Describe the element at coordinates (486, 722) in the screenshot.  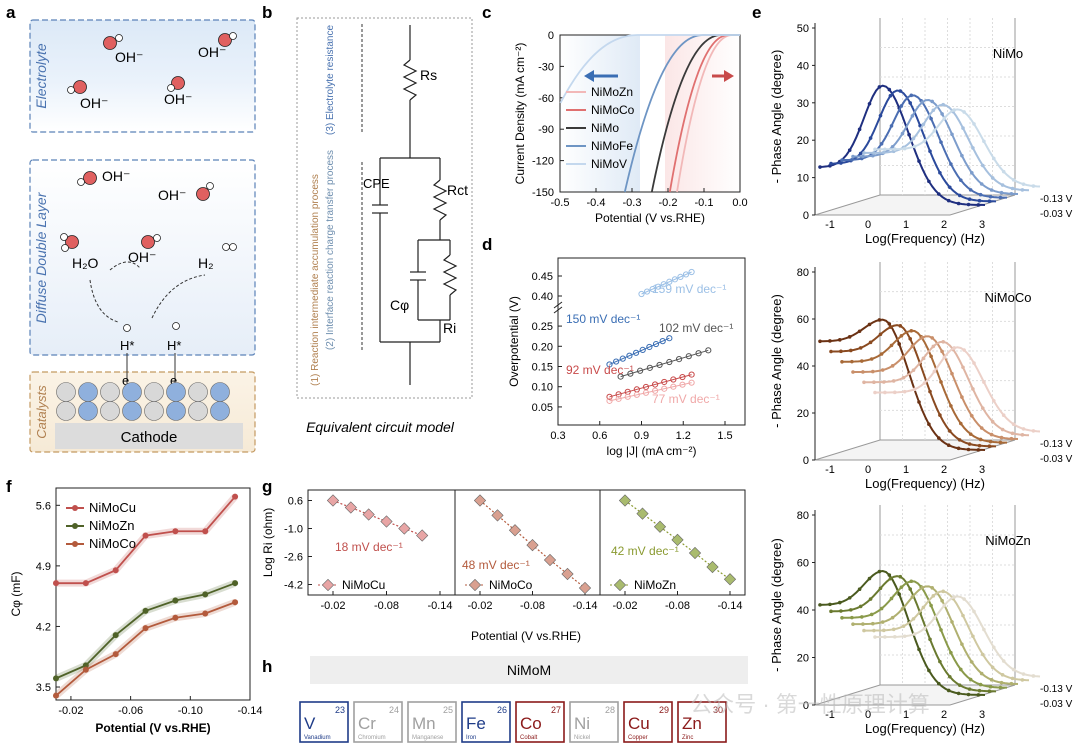
I see `element-tile-fe: 26 Fe Iron` at that location.